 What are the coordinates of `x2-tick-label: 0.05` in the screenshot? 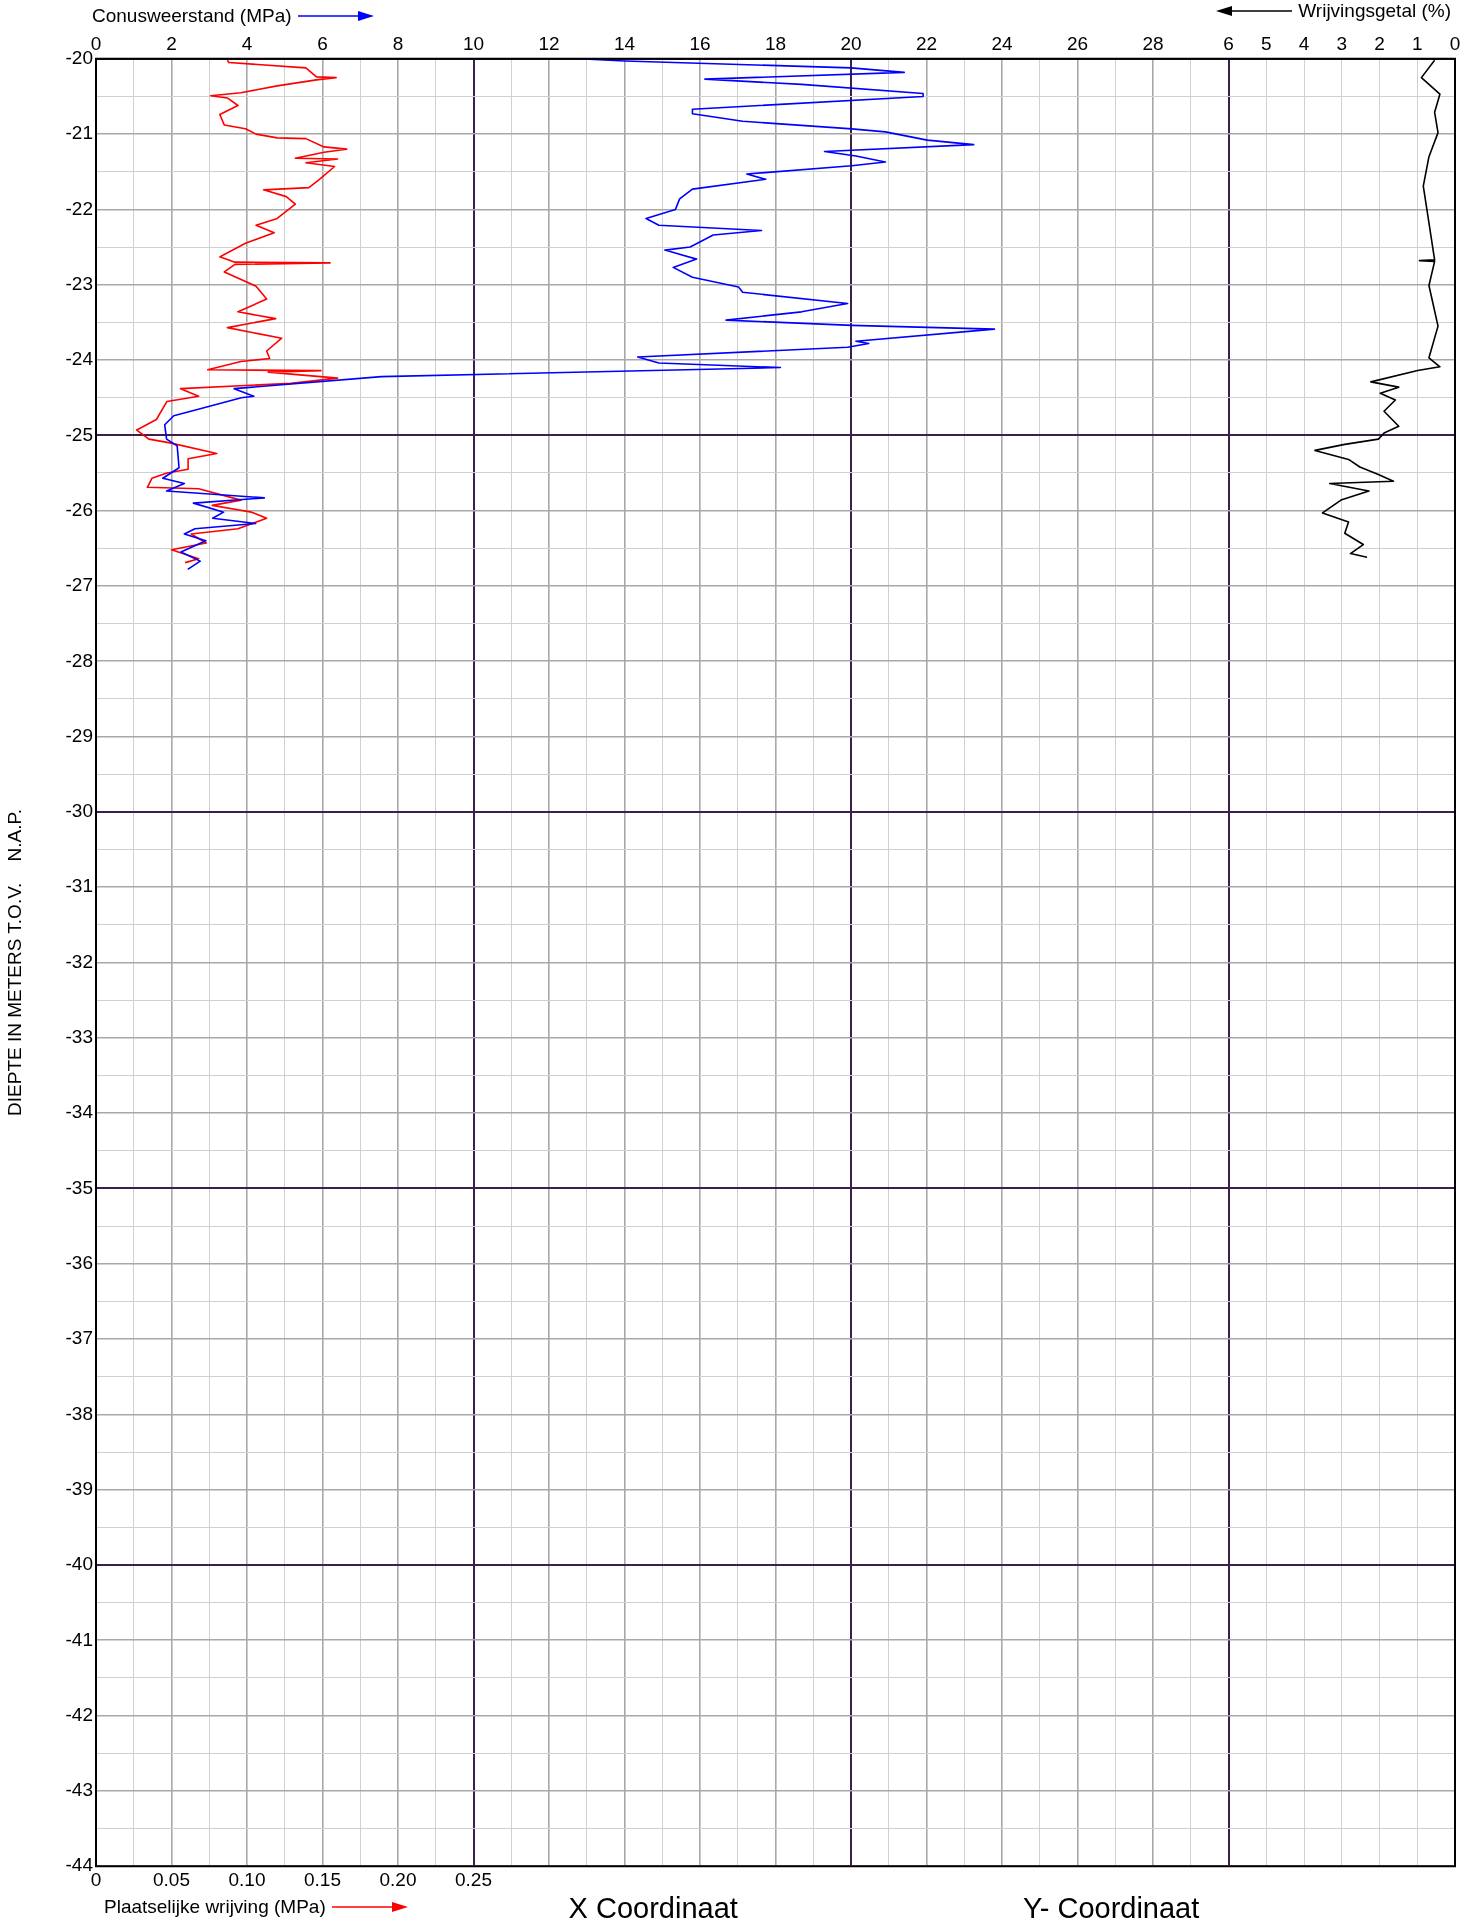 It's located at (171, 1879).